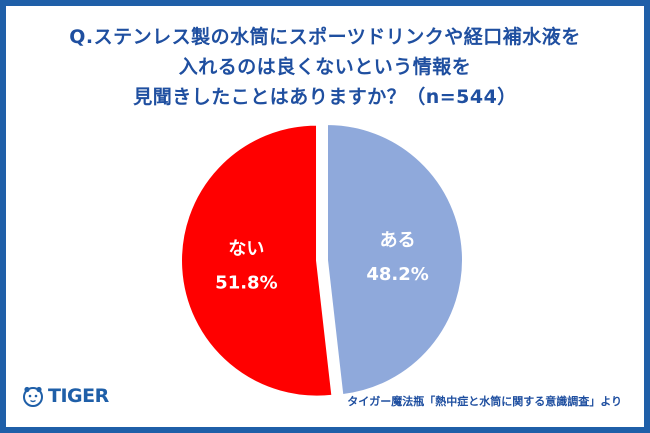 The height and width of the screenshot is (433, 650). I want to click on tiger-logo: TIGER, so click(65, 396).